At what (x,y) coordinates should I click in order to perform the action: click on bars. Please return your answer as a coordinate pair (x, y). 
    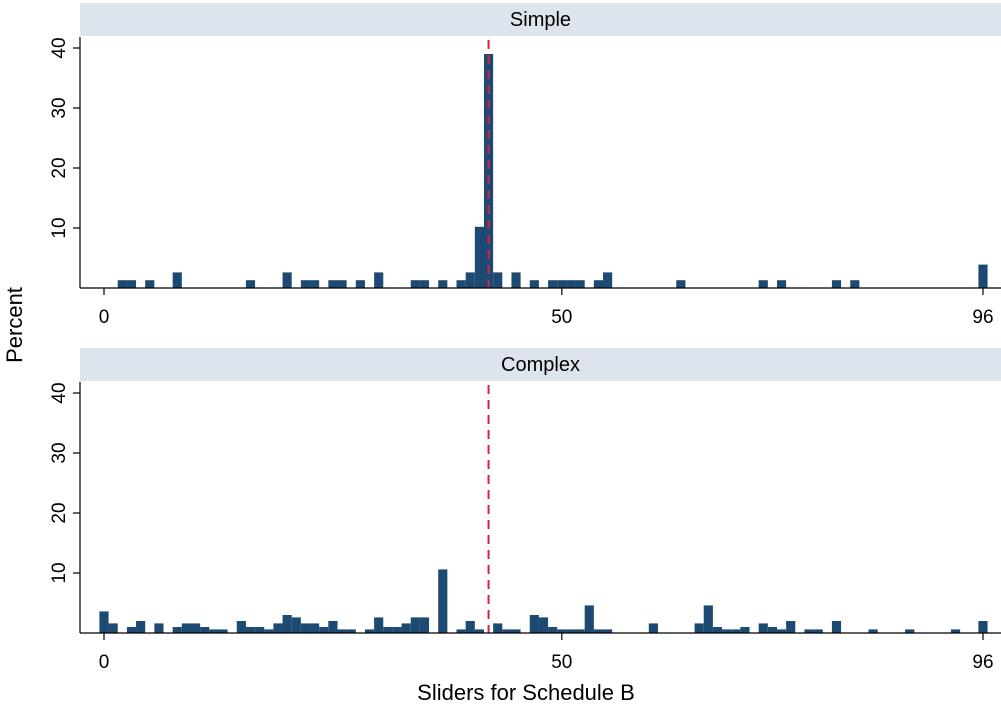
    Looking at the image, I should click on (543, 601).